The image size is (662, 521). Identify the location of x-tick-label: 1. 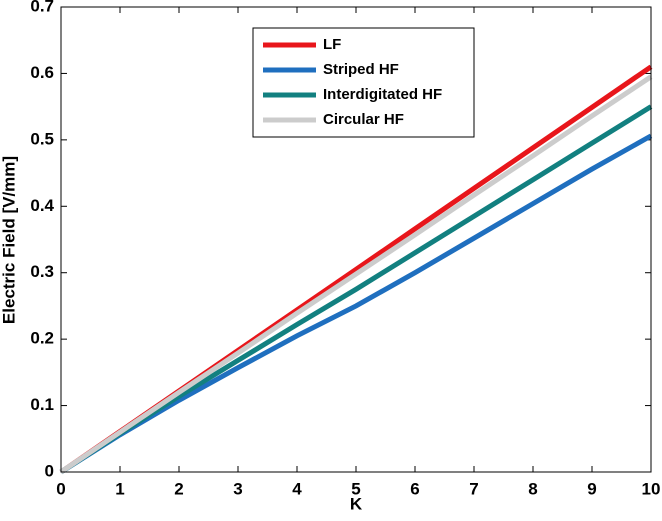
(119, 488).